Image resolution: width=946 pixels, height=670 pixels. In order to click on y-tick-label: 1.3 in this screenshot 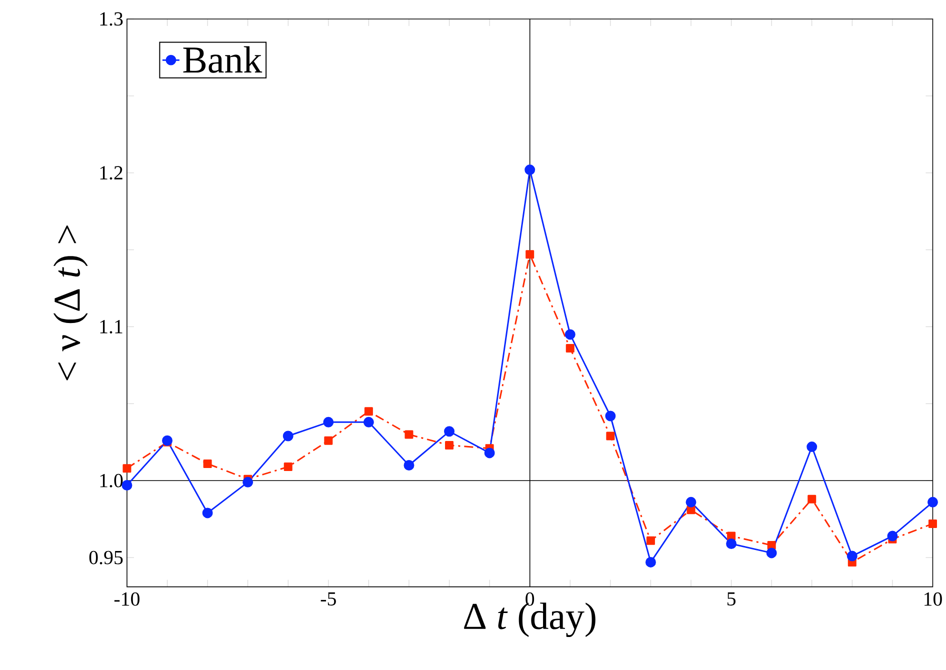, I will do `click(111, 19)`.